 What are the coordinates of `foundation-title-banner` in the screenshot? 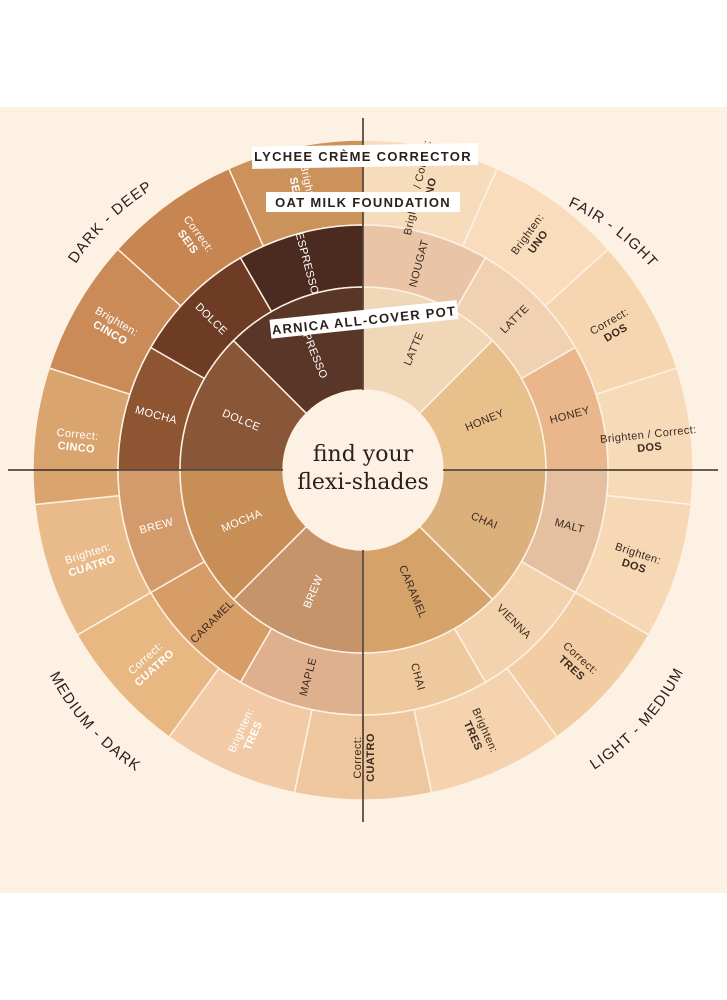 It's located at (363, 202).